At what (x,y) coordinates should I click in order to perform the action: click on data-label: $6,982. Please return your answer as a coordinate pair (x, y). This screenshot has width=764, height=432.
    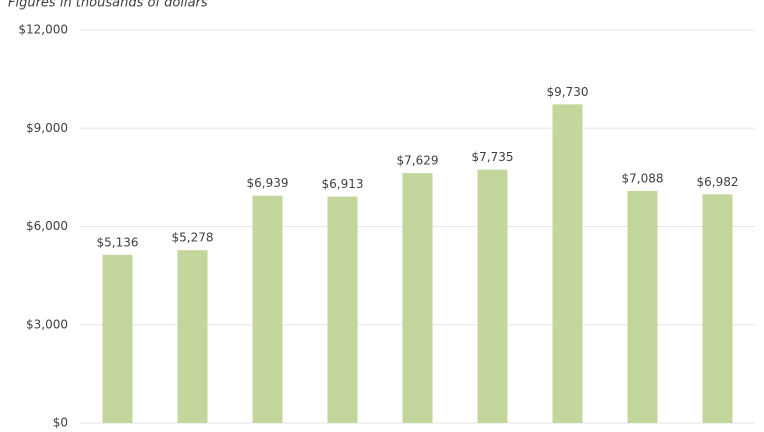
    Looking at the image, I should click on (718, 182).